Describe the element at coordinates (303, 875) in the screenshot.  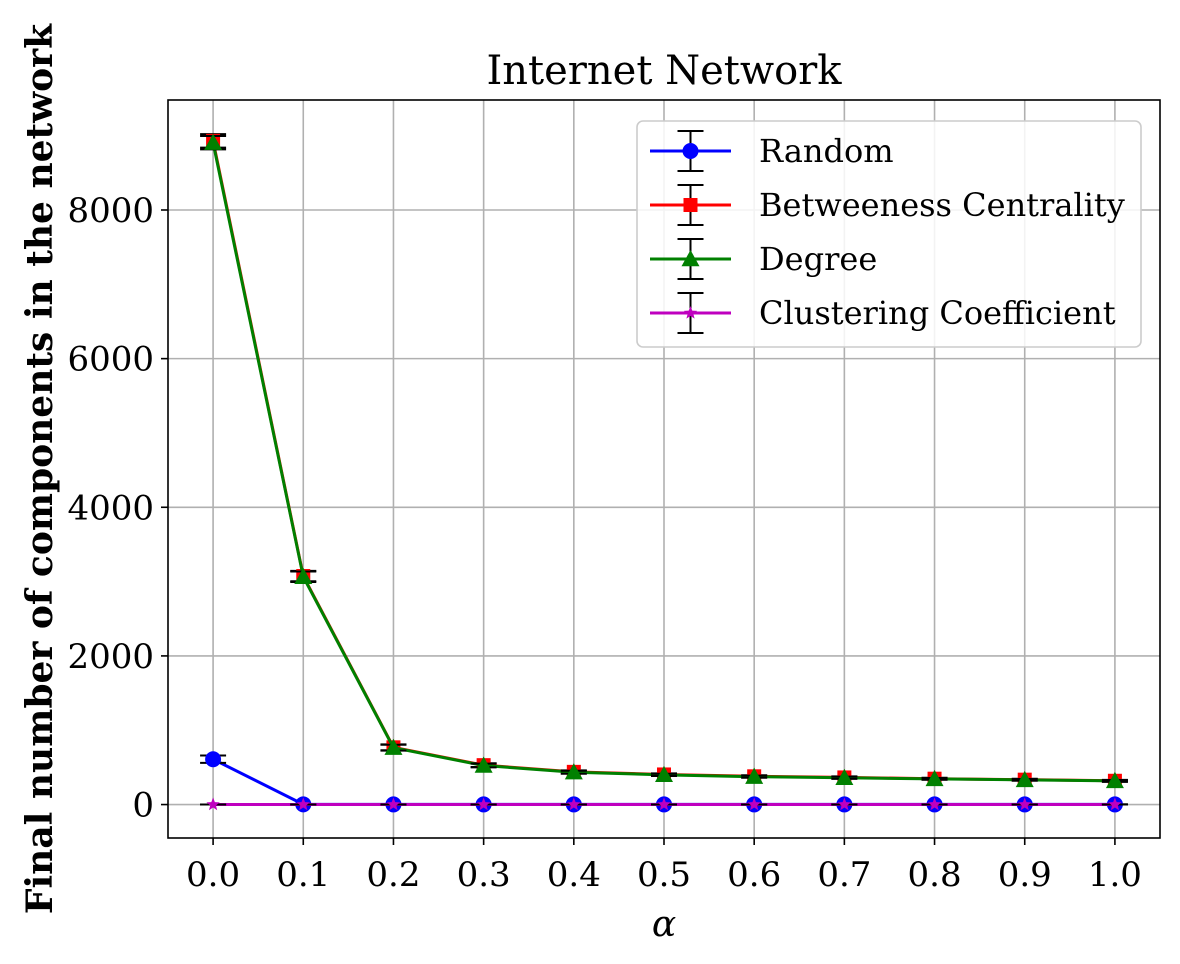
I see `x-tick-label: 0.1` at that location.